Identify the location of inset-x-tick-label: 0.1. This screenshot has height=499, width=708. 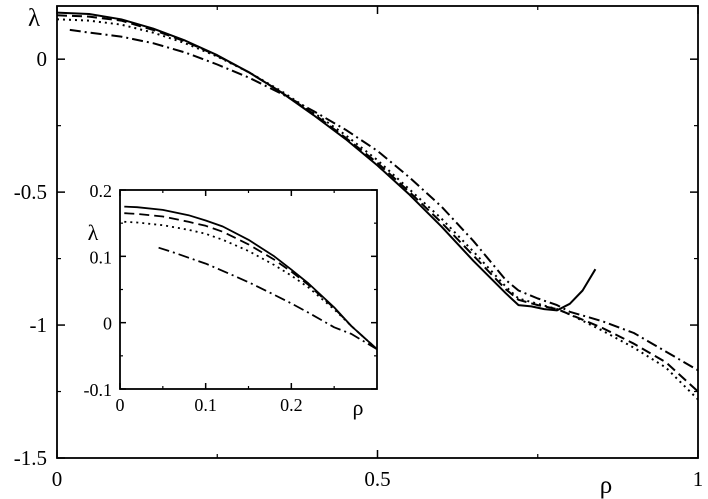
(205, 405).